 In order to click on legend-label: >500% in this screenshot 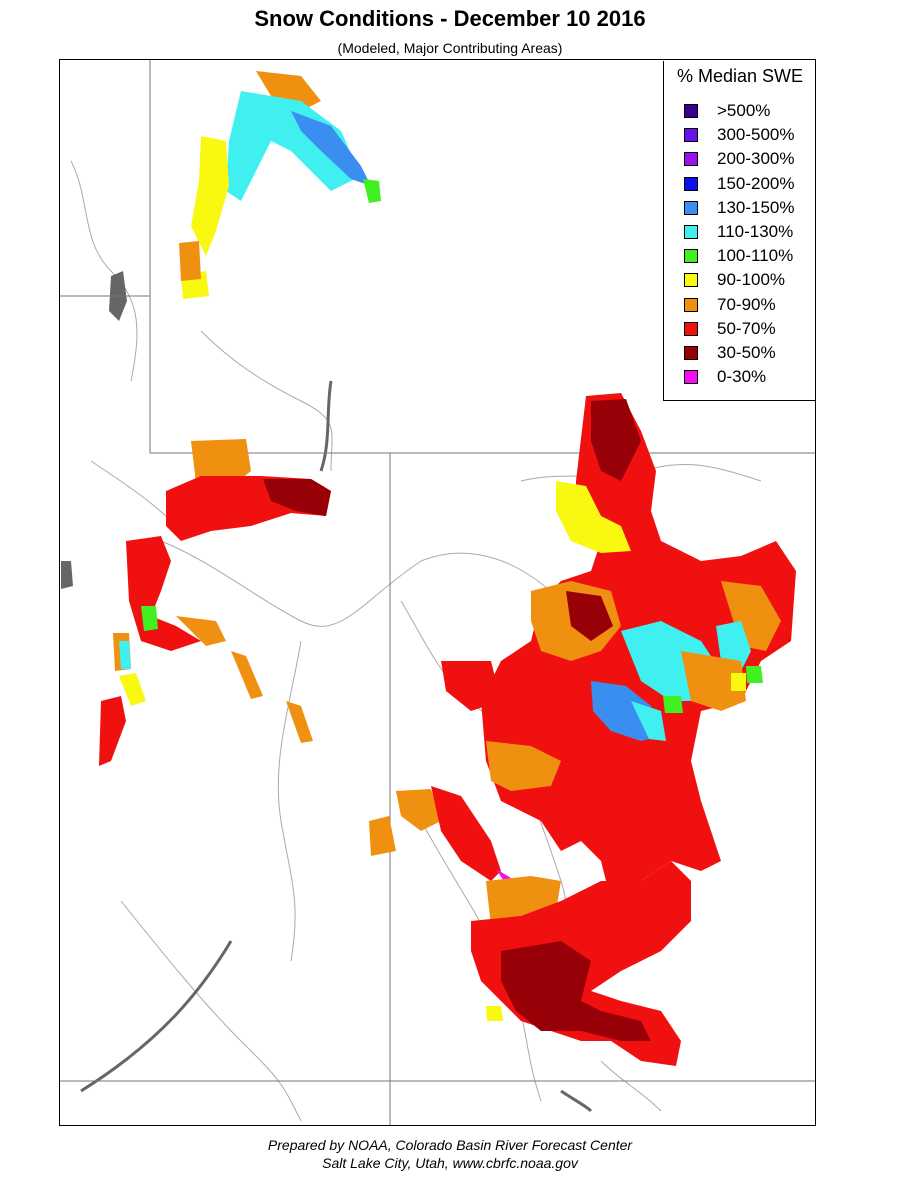, I will do `click(744, 111)`.